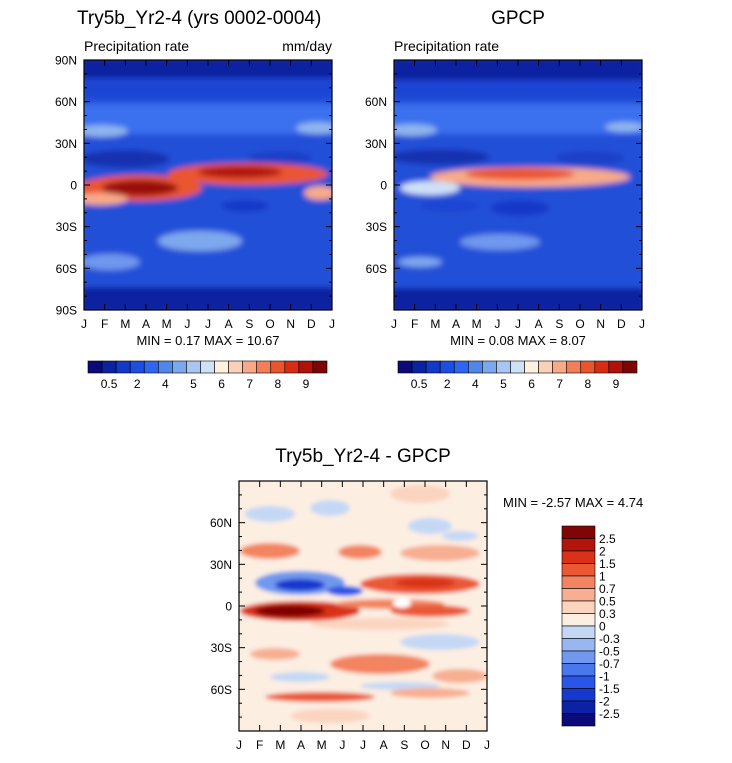 The image size is (732, 763). I want to click on panel-obs-title: GPCP, so click(518, 18).